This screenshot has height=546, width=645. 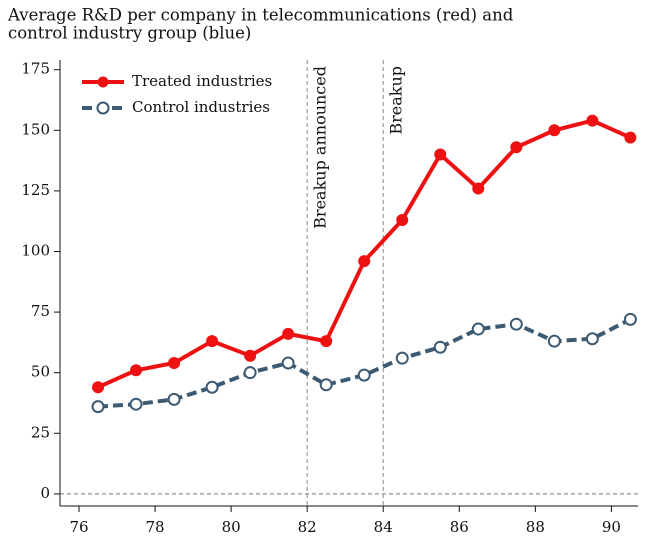 I want to click on x-tick-label: 82, so click(x=307, y=527).